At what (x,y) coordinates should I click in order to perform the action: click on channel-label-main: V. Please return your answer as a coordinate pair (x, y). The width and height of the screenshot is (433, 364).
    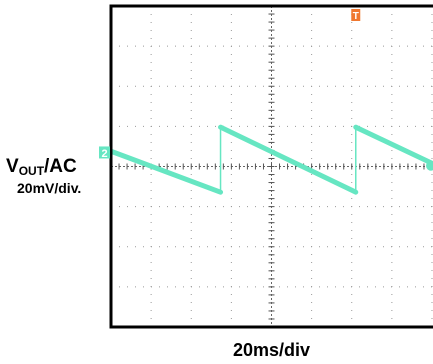
    Looking at the image, I should click on (12, 166).